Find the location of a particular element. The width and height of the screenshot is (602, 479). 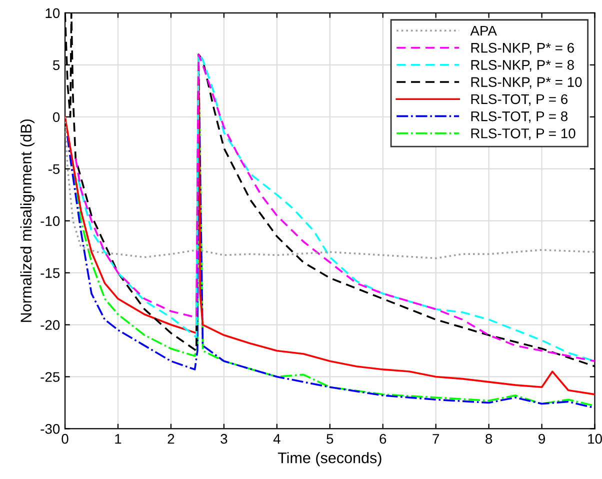

legend-label: RLS-NKP, P* = 10 is located at coordinates (526, 83).